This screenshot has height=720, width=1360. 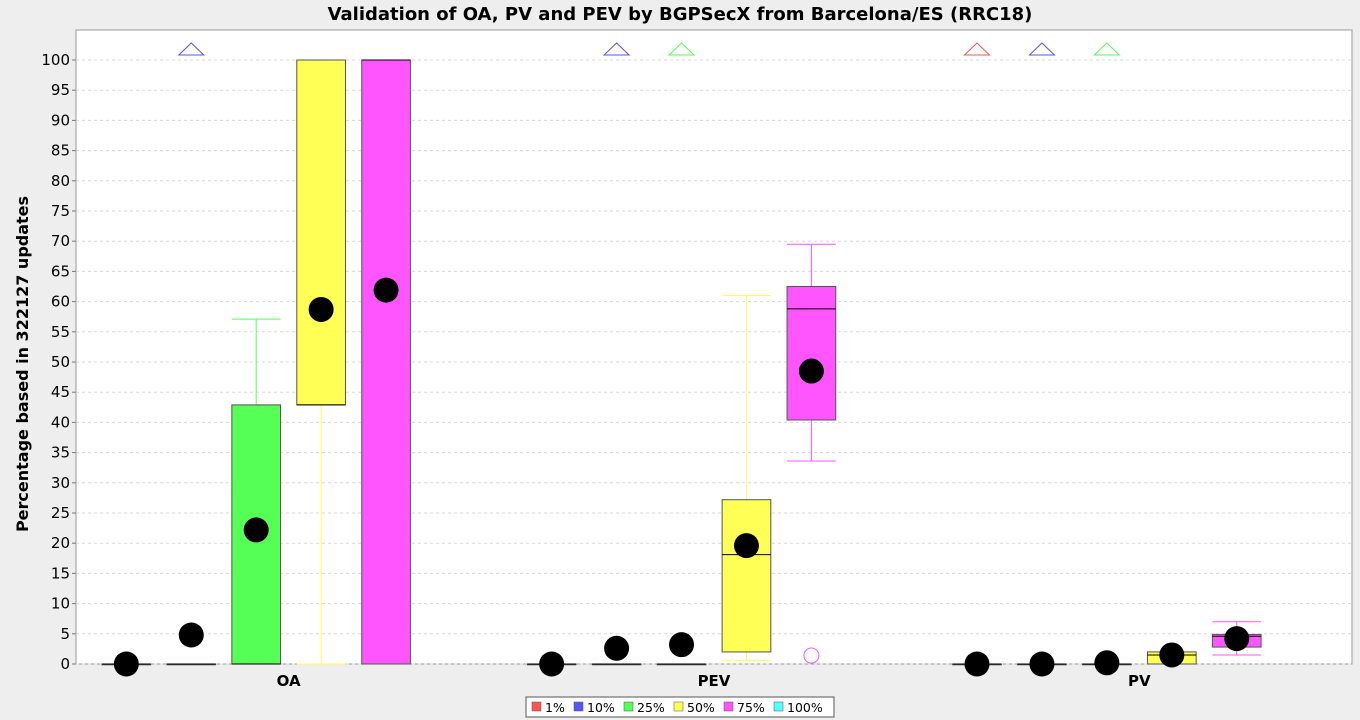 What do you see at coordinates (60, 483) in the screenshot?
I see `y-tick-label: 30` at bounding box center [60, 483].